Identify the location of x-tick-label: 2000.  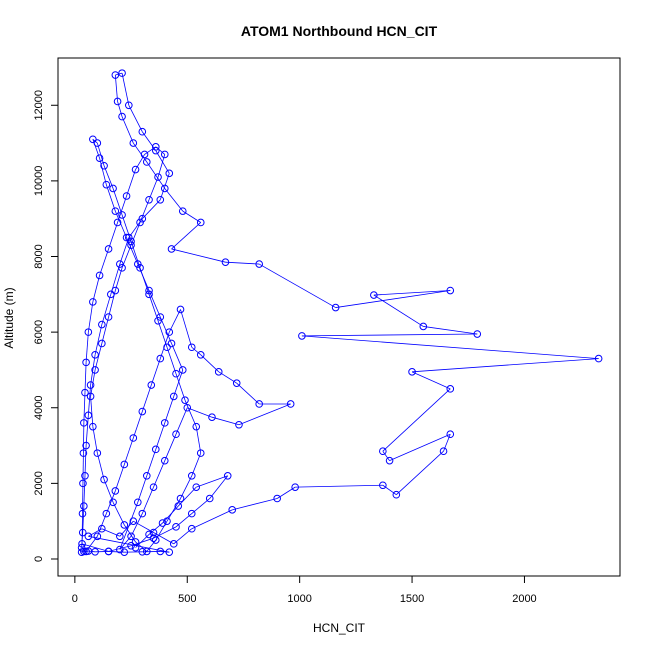
(524, 599).